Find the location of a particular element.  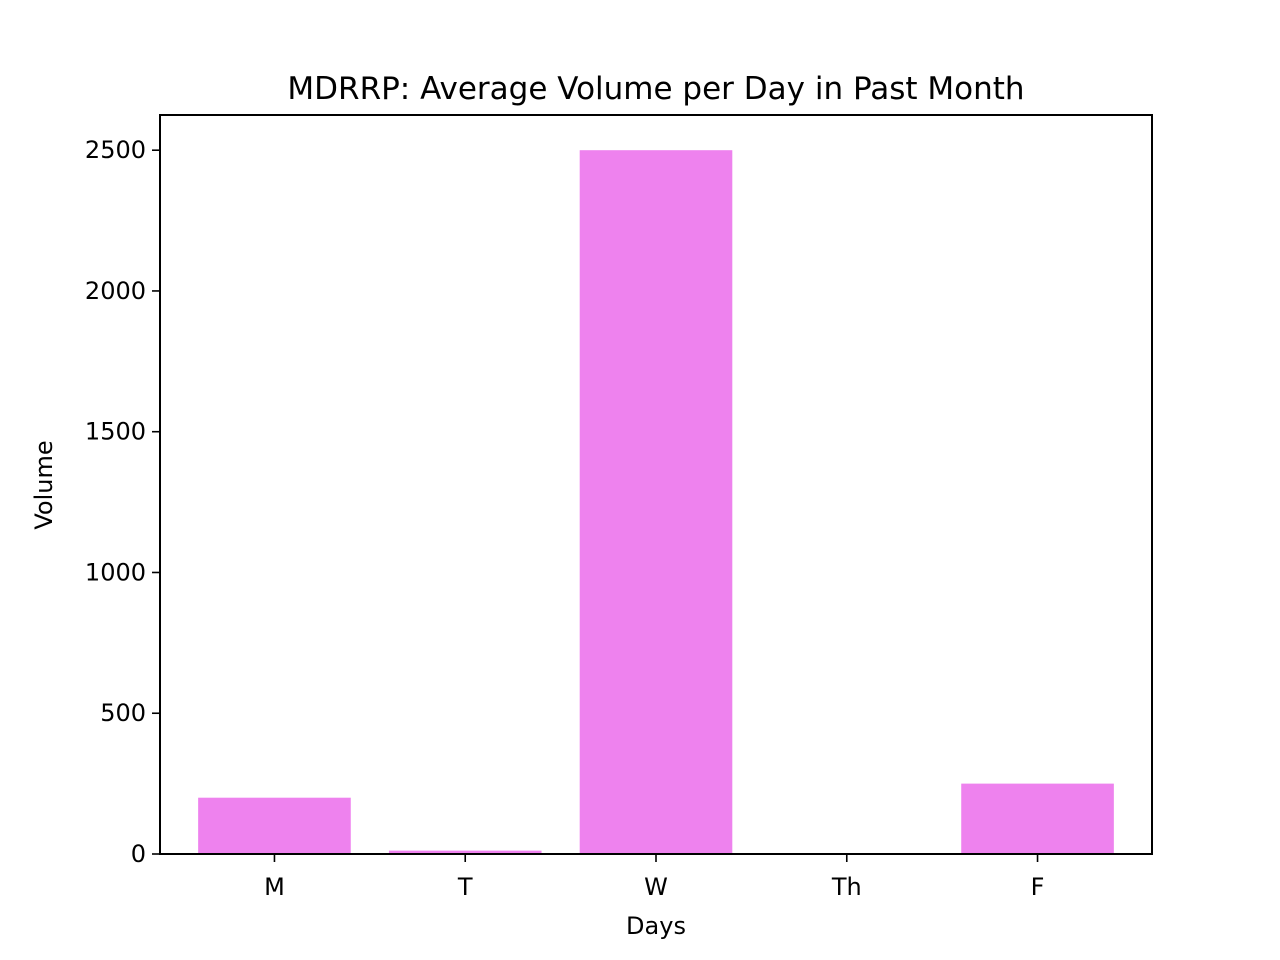

y-axis-label: Volume is located at coordinates (44, 484).